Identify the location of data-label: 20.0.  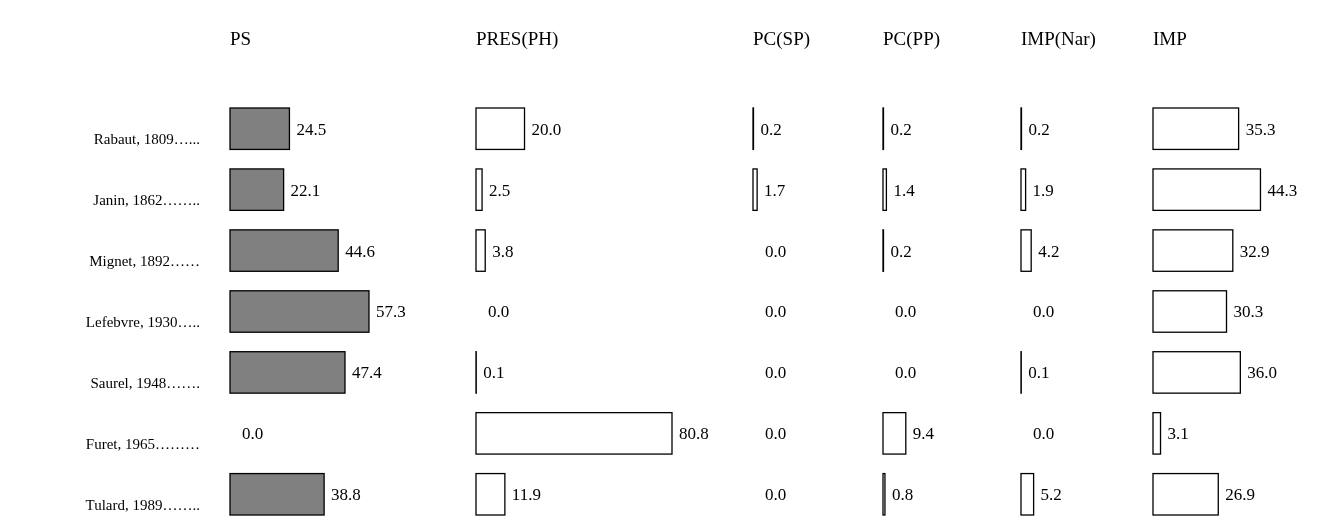
(546, 129).